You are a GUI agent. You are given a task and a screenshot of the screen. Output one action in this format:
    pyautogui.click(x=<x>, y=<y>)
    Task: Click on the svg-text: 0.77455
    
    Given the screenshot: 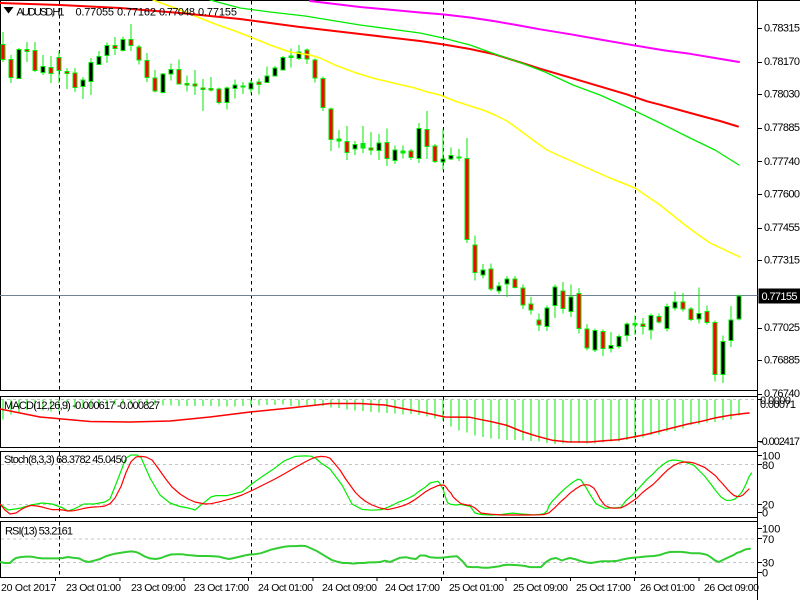 What is the action you would take?
    pyautogui.click(x=782, y=228)
    